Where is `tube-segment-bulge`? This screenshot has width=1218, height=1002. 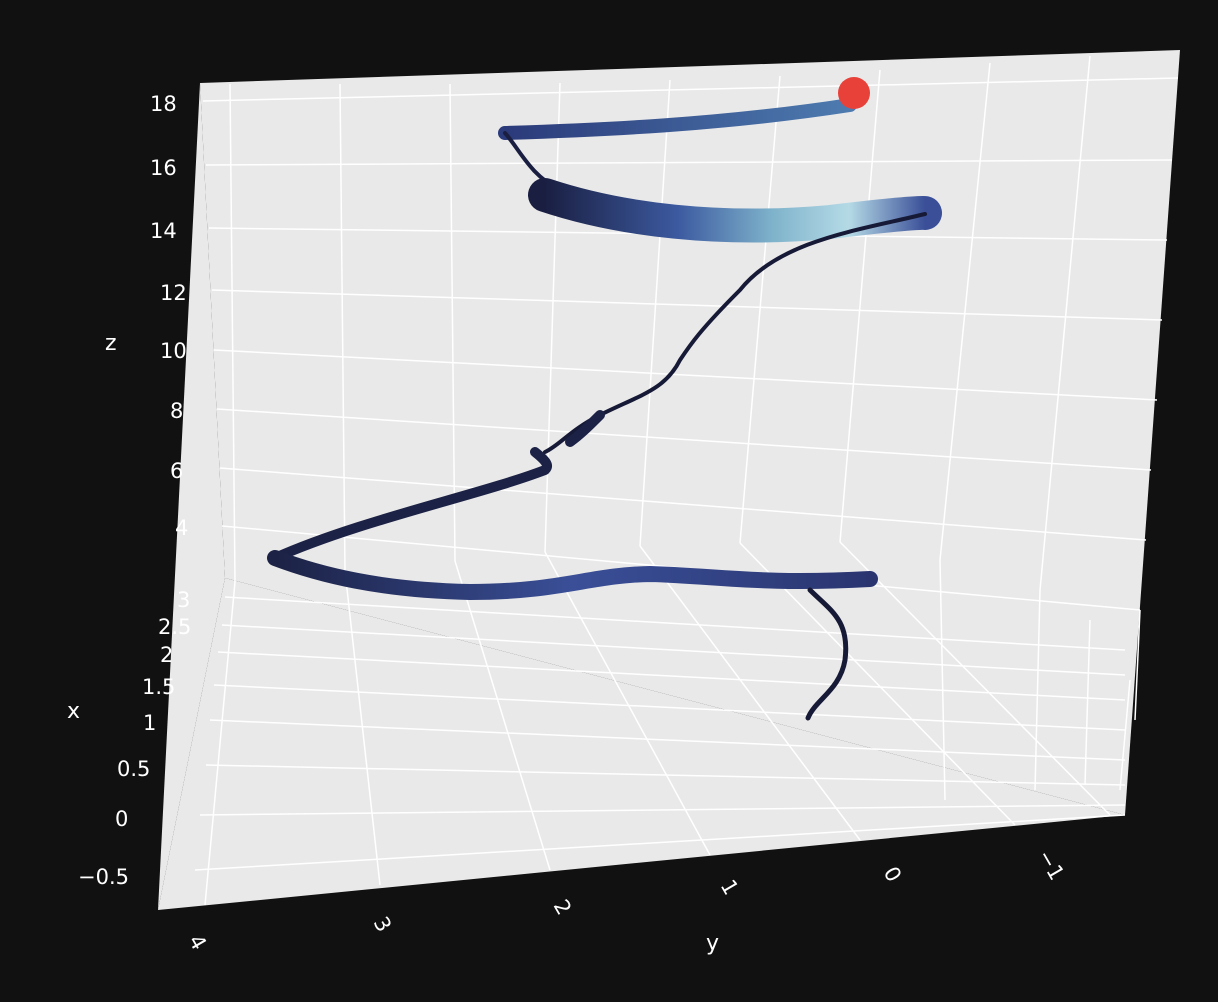
tube-segment-bulge is located at coordinates (585, 428).